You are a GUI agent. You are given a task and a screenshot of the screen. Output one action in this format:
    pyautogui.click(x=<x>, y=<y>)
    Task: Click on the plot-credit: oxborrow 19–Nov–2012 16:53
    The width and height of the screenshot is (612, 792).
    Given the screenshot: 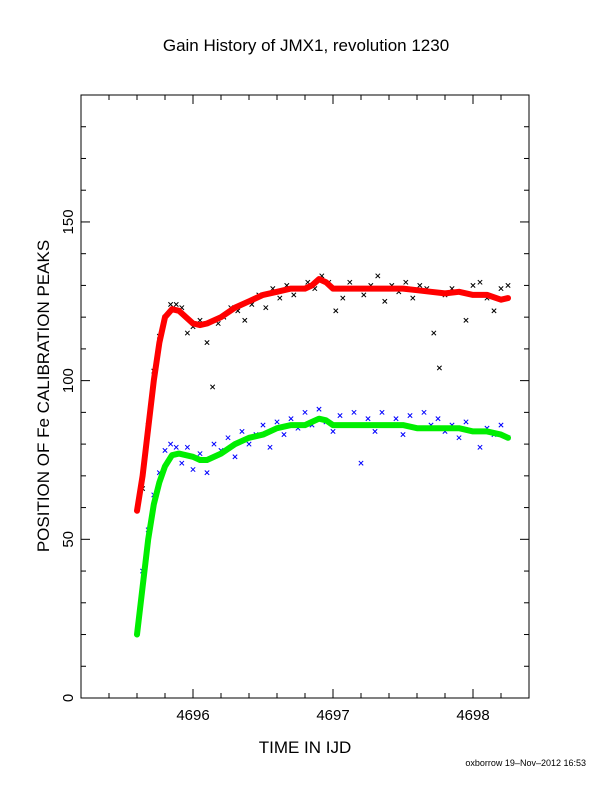 What is the action you would take?
    pyautogui.click(x=525, y=763)
    